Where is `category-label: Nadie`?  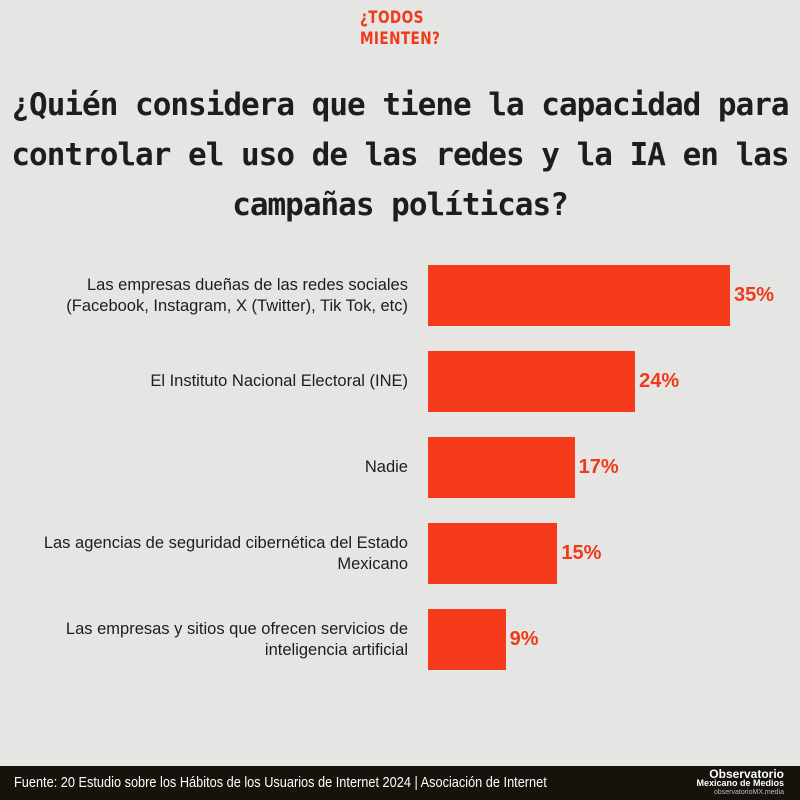
category-label: Nadie is located at coordinates (386, 467).